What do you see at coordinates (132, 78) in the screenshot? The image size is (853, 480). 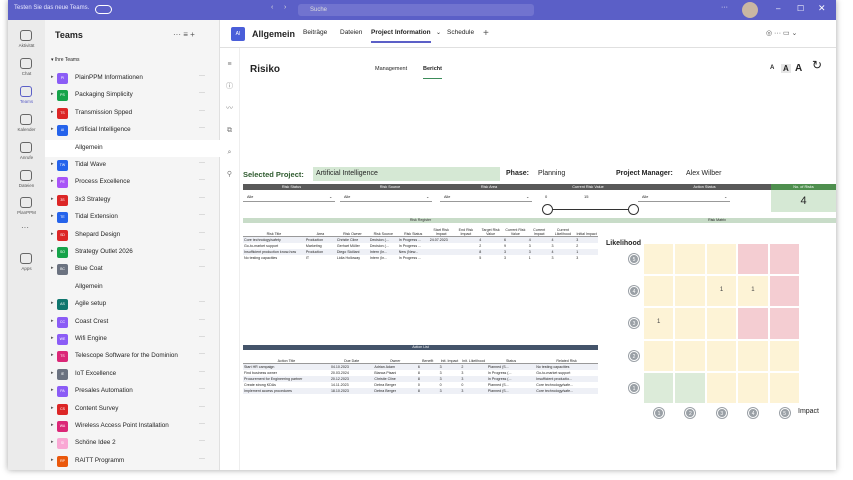 I see `team-row: ▸ PI PlainPPM Informationen ···` at bounding box center [132, 78].